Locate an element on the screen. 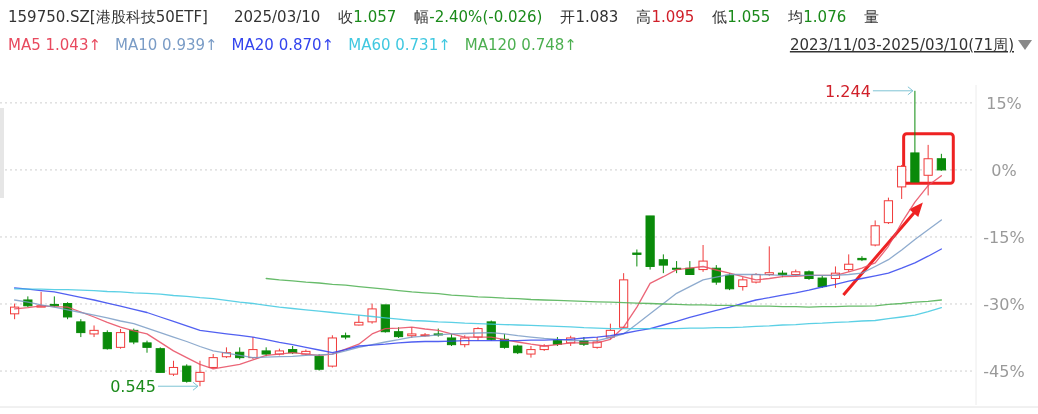 The width and height of the screenshot is (1038, 414). text: 幅-2.40%(-0.026) is located at coordinates (478, 17).